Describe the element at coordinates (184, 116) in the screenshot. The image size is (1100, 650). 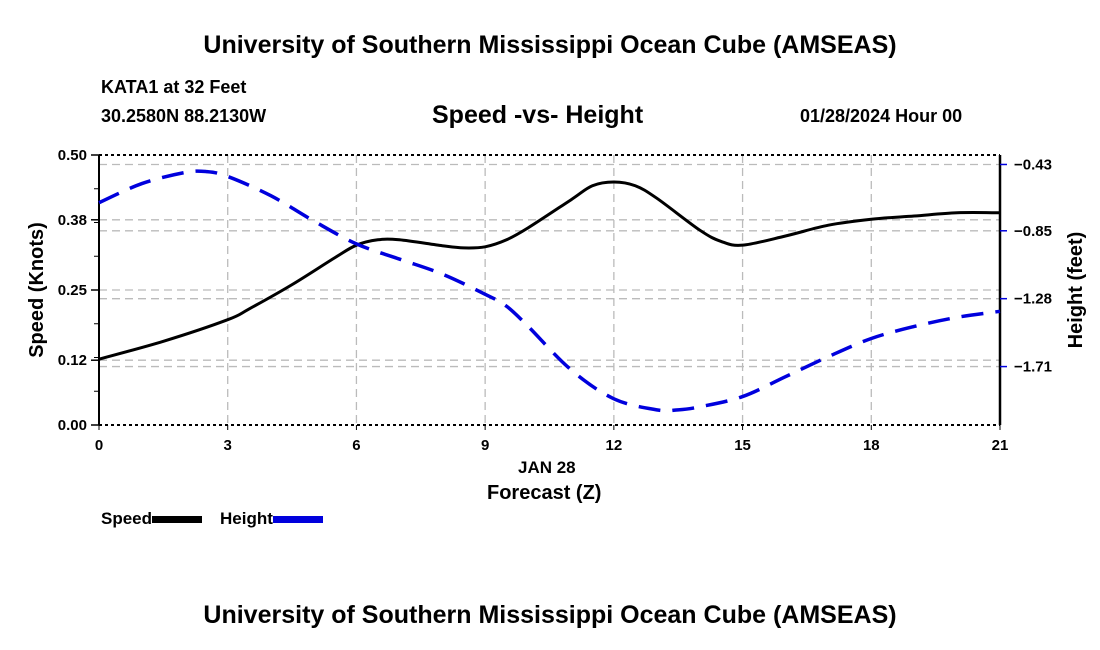
I see `coordinates-label: 30.2580N 88.2130W` at that location.